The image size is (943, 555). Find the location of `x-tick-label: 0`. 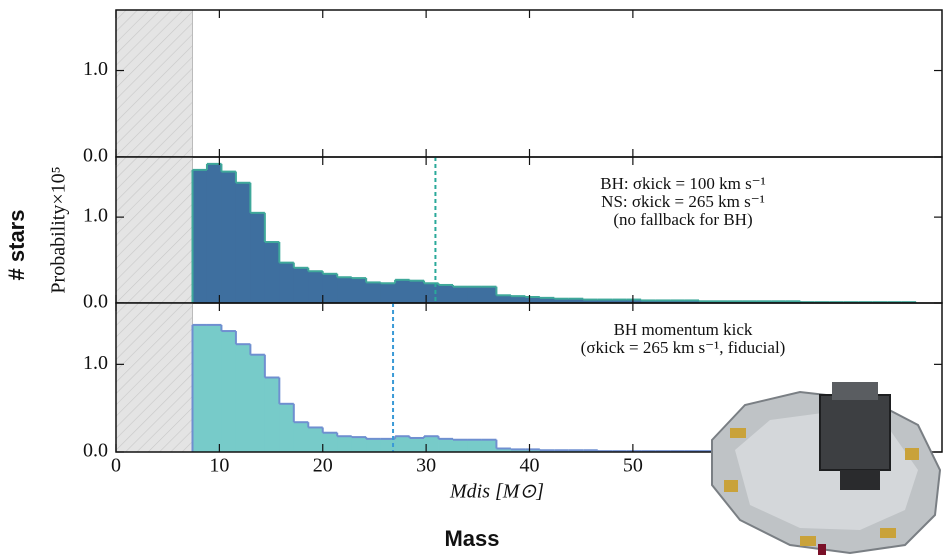

x-tick-label: 0 is located at coordinates (116, 466).